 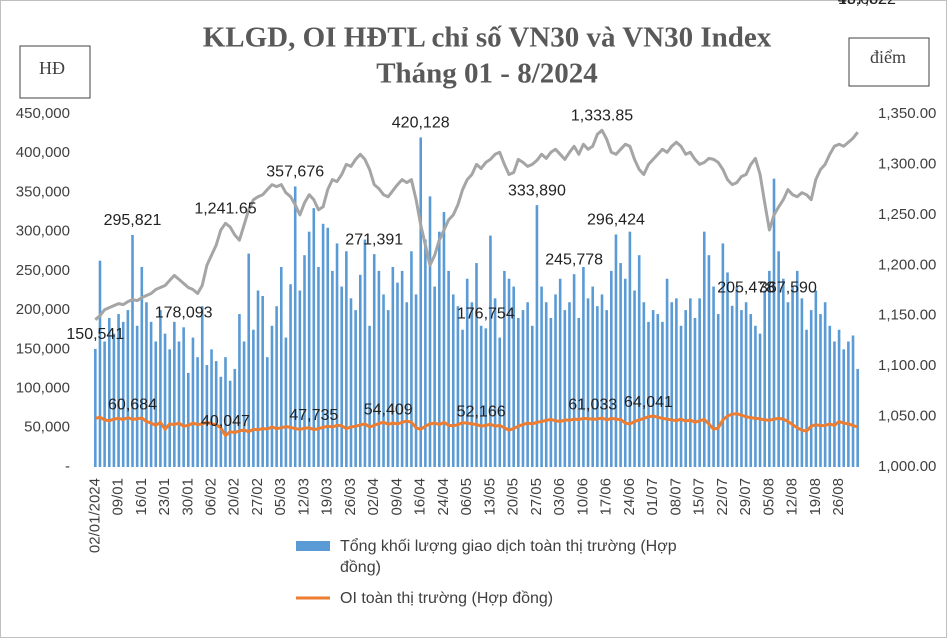 I want to click on data-label: 367,590, so click(x=788, y=287).